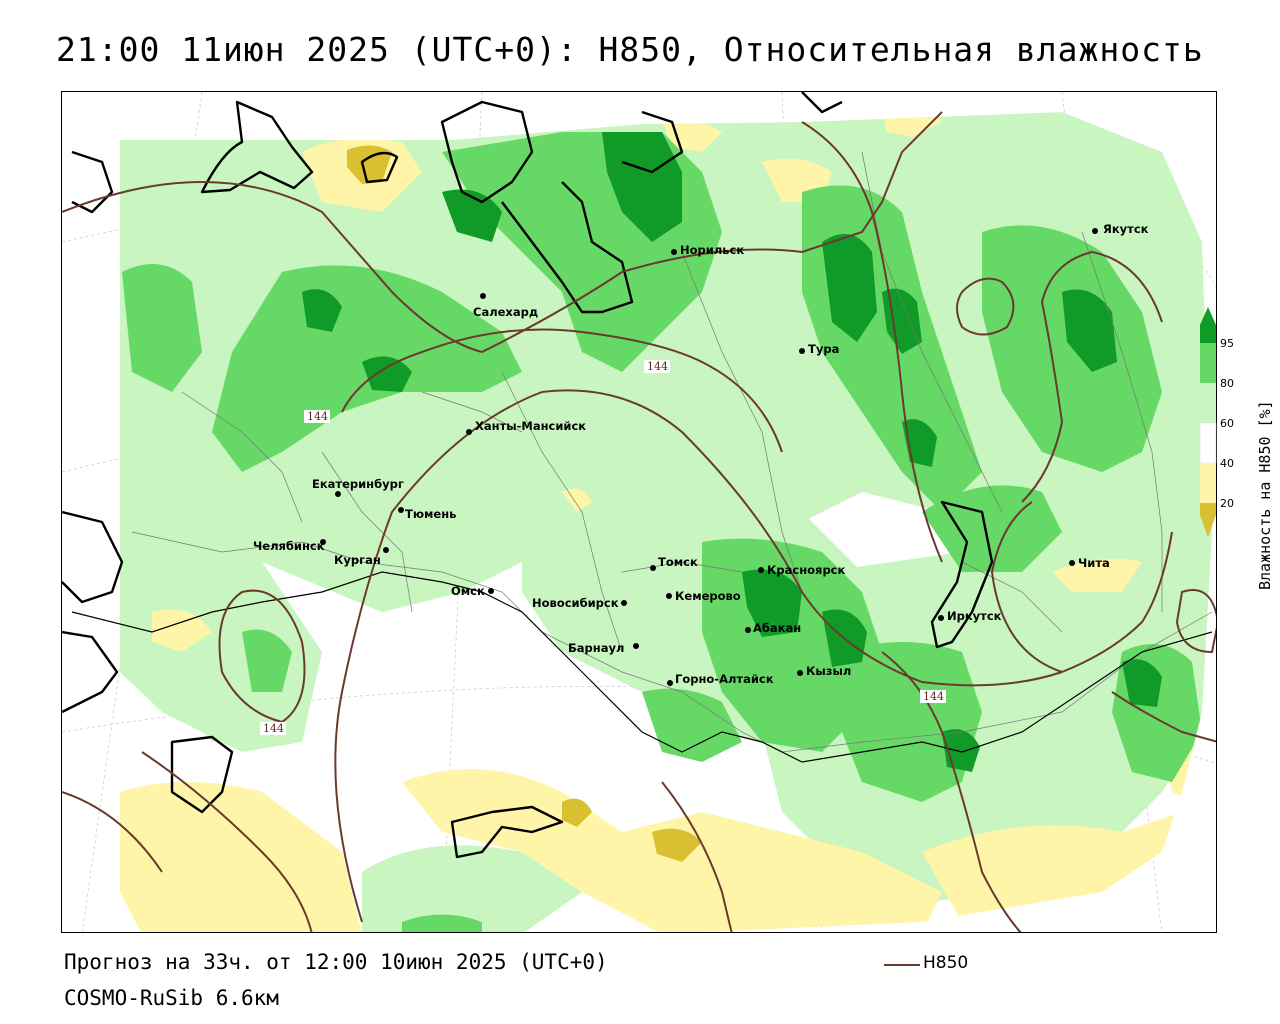 This screenshot has width=1280, height=1024. Describe the element at coordinates (1208, 509) in the screenshot. I see `colorbar-band-lt20` at that location.